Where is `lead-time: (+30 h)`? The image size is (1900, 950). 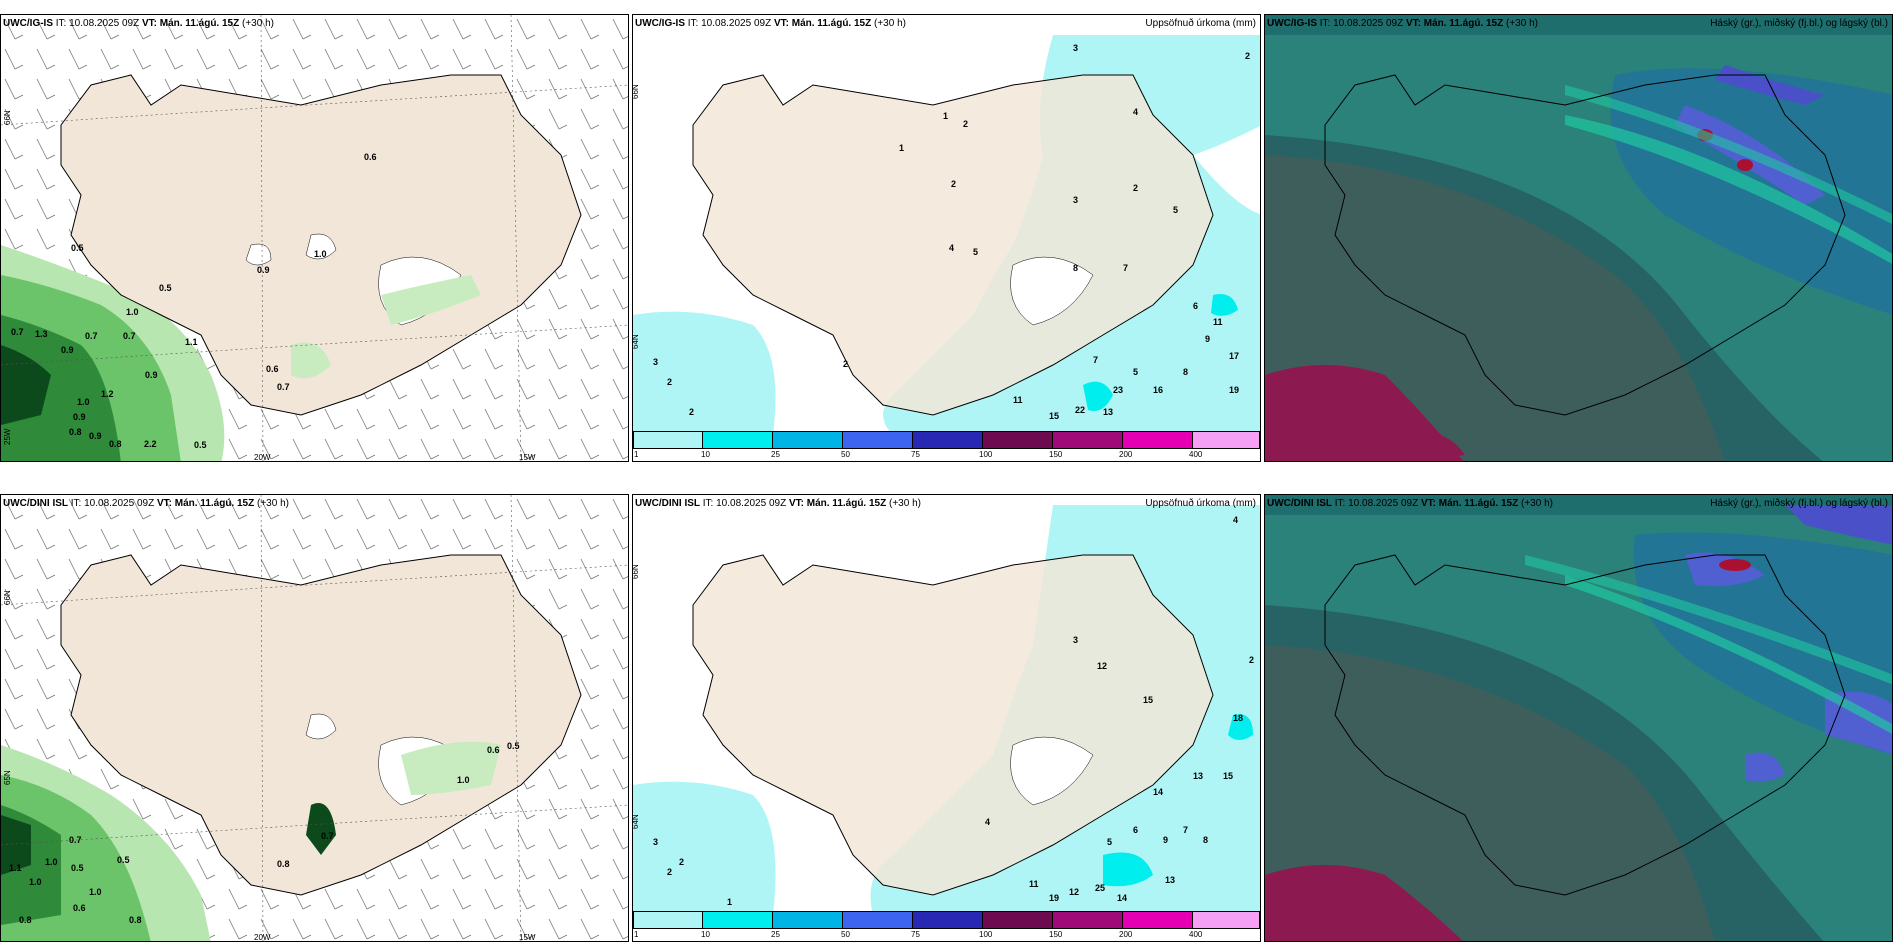 lead-time: (+30 h) is located at coordinates (1537, 503).